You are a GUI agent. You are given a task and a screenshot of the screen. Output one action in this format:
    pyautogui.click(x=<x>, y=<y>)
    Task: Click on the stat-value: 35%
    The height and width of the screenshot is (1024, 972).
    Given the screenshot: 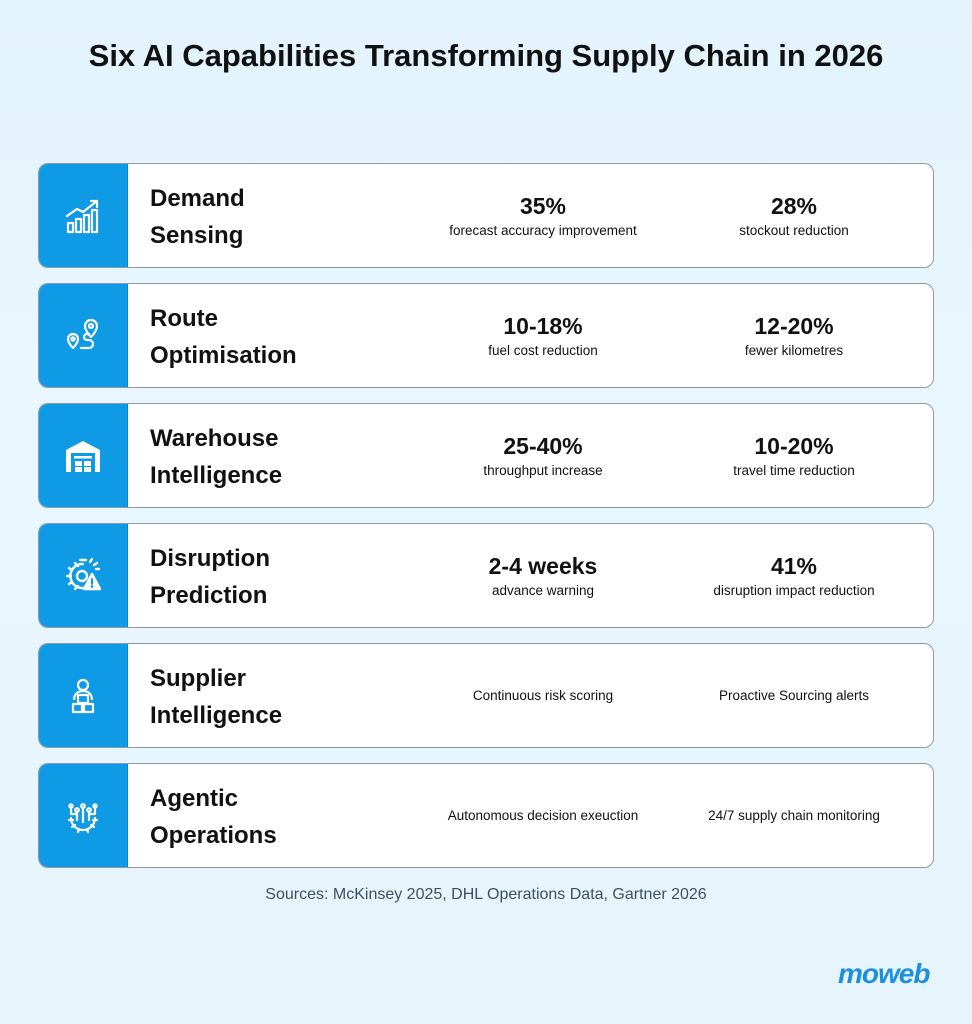 What is the action you would take?
    pyautogui.click(x=543, y=205)
    